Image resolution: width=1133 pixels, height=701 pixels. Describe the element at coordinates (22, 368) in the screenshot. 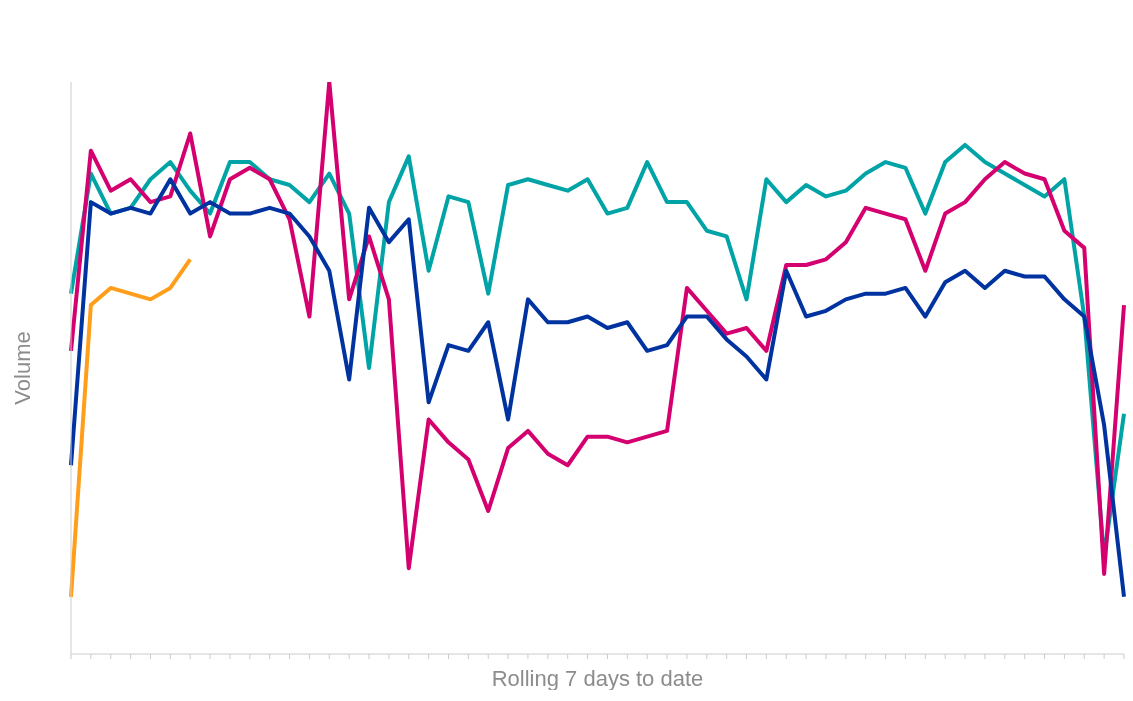

I see `y-axis-title: Volume` at that location.